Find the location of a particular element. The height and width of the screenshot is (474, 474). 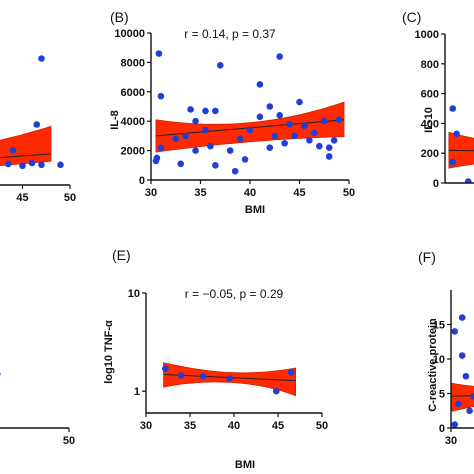

y-axis-label: IL-8 is located at coordinates (115, 120).